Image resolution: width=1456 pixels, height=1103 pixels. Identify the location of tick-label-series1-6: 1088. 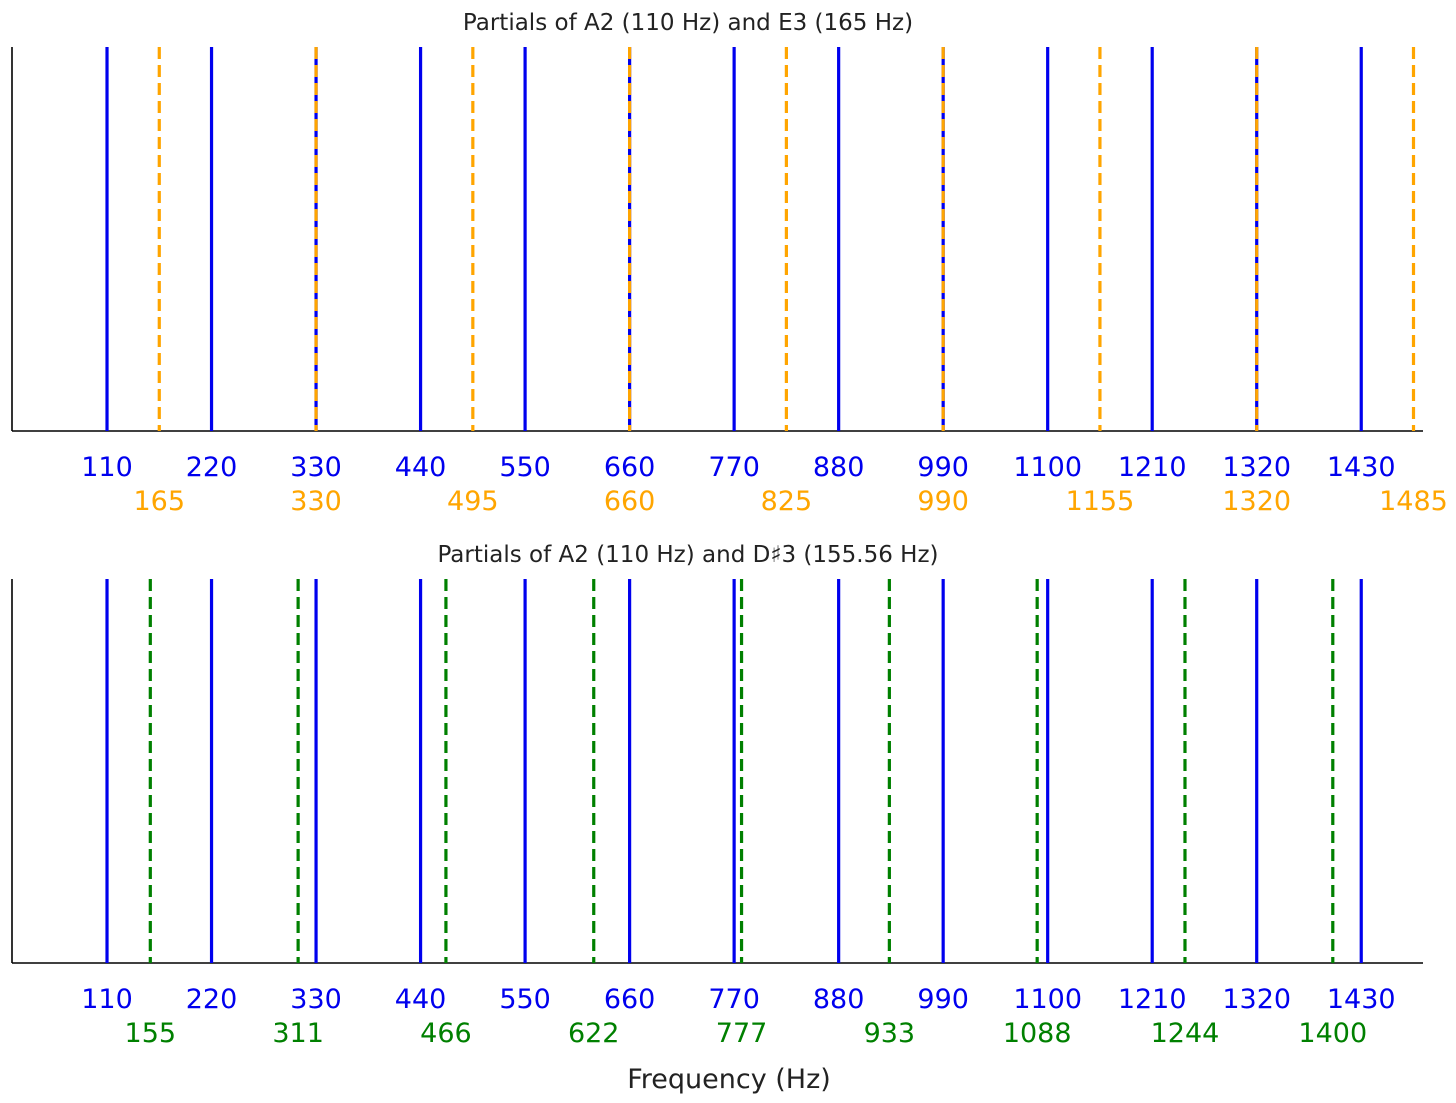
(1037, 1033).